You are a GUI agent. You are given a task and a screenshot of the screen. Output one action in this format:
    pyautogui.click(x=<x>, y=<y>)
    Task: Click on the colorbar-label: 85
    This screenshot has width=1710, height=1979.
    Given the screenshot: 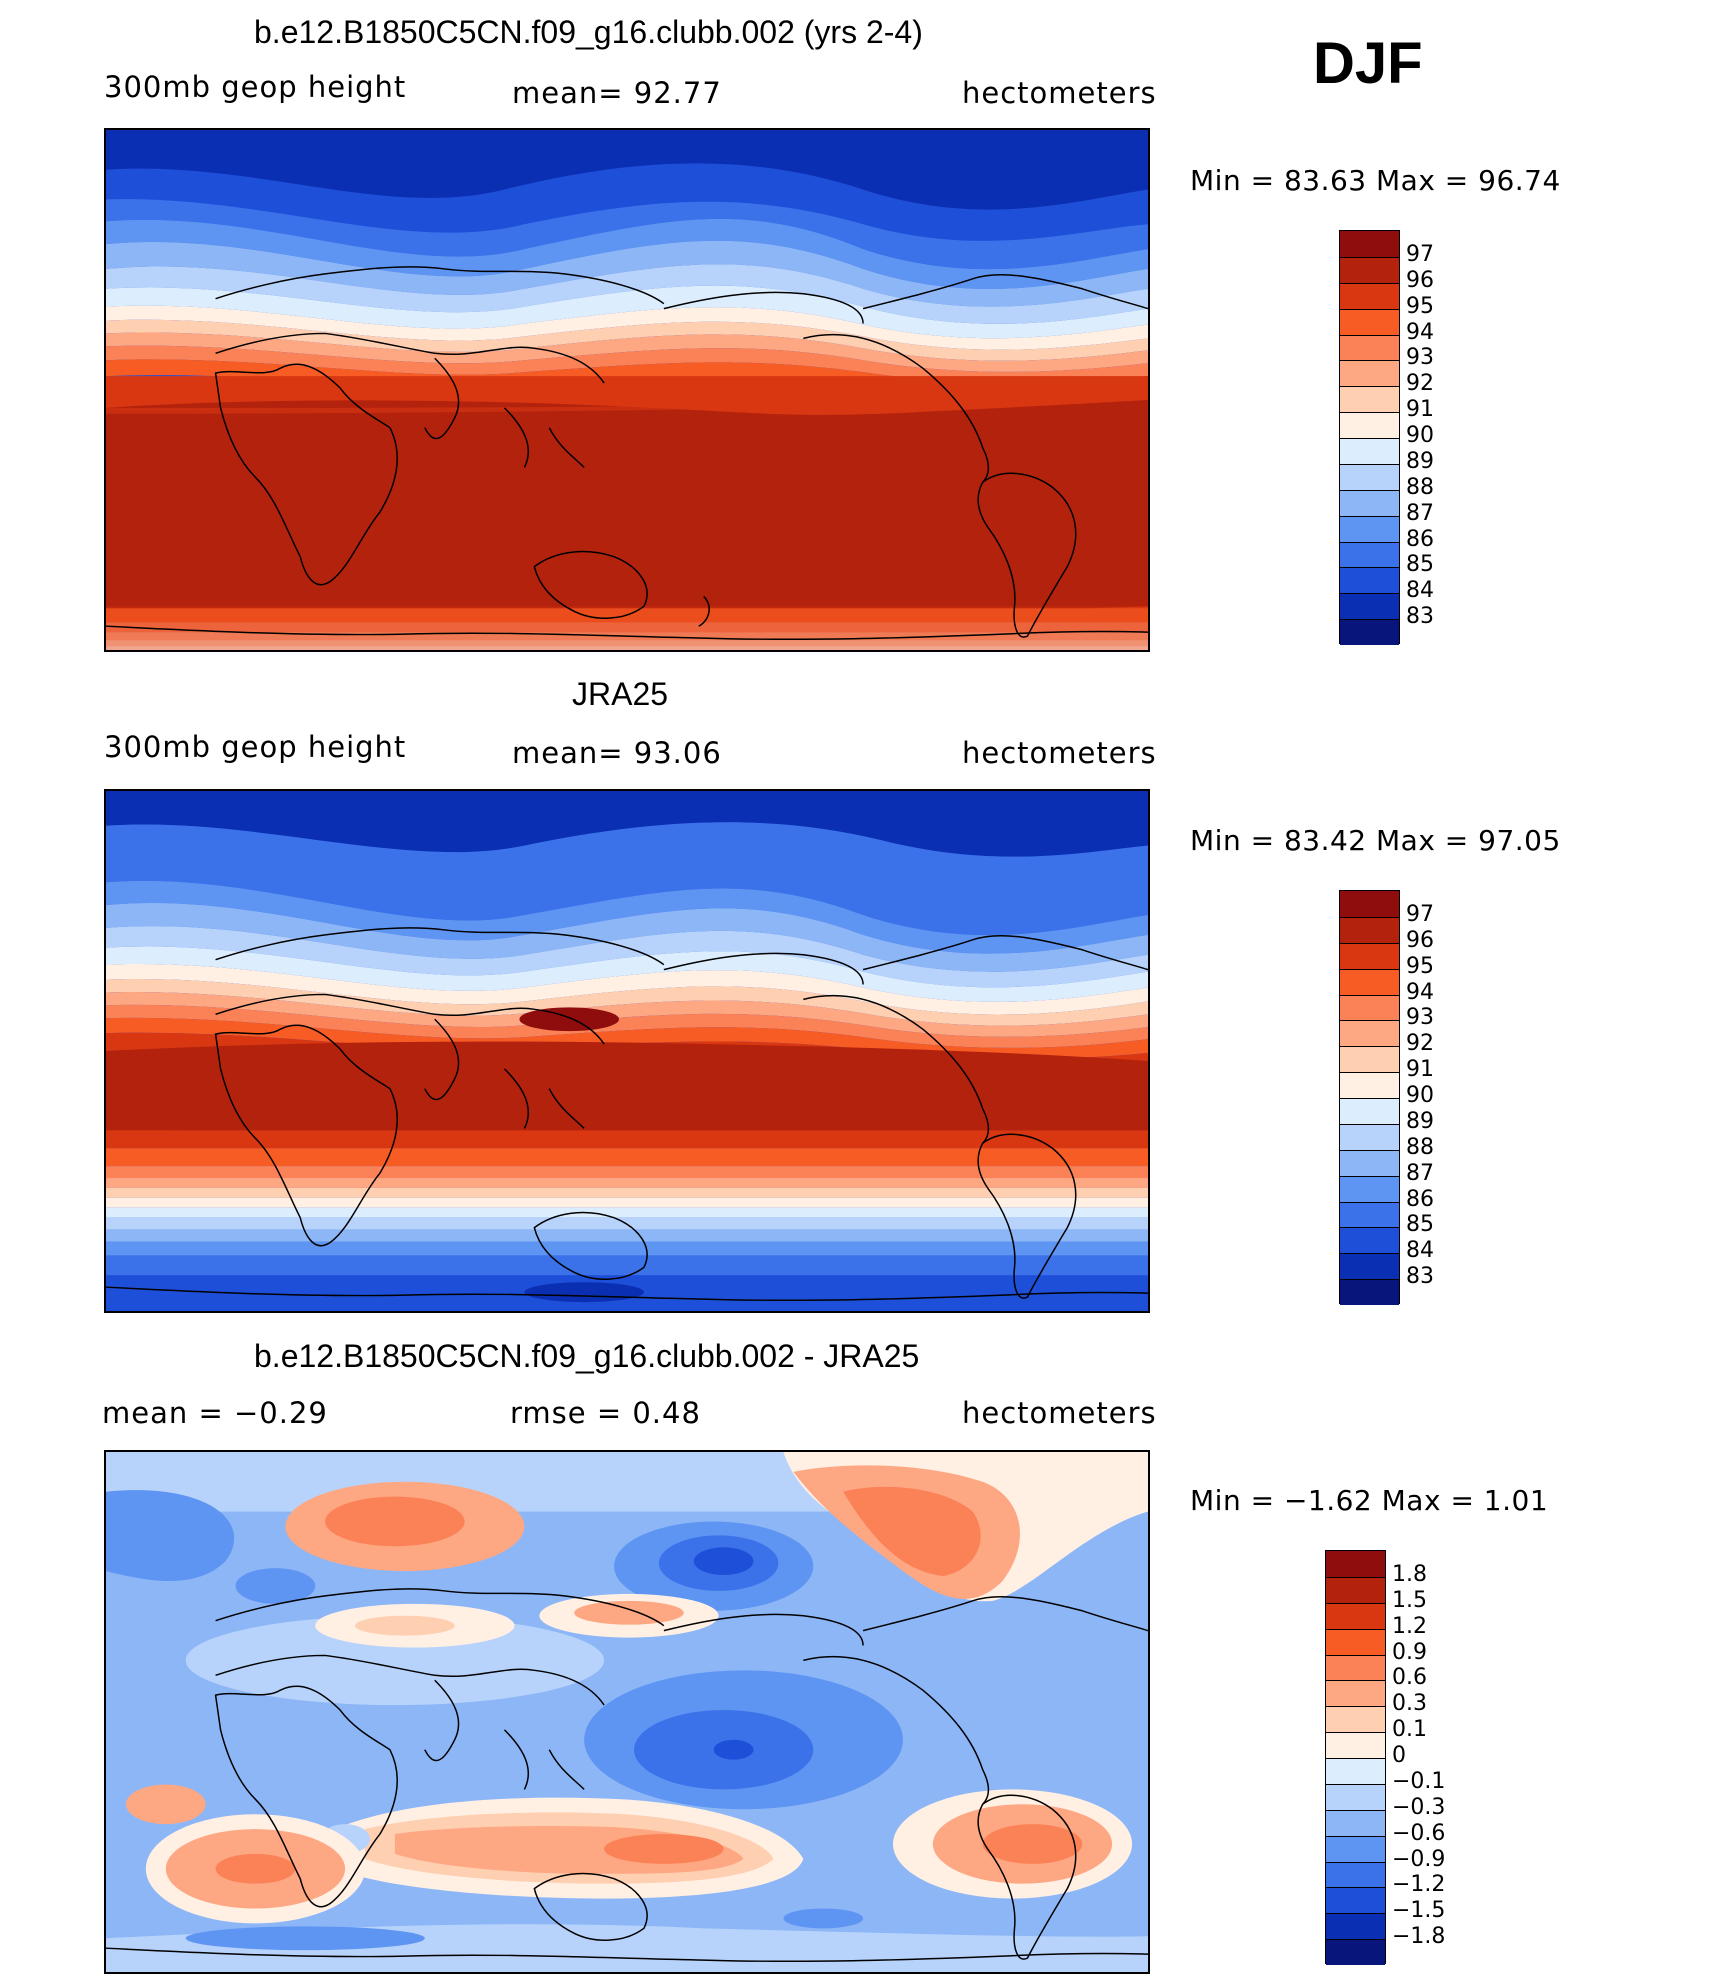 What is the action you would take?
    pyautogui.click(x=1420, y=565)
    